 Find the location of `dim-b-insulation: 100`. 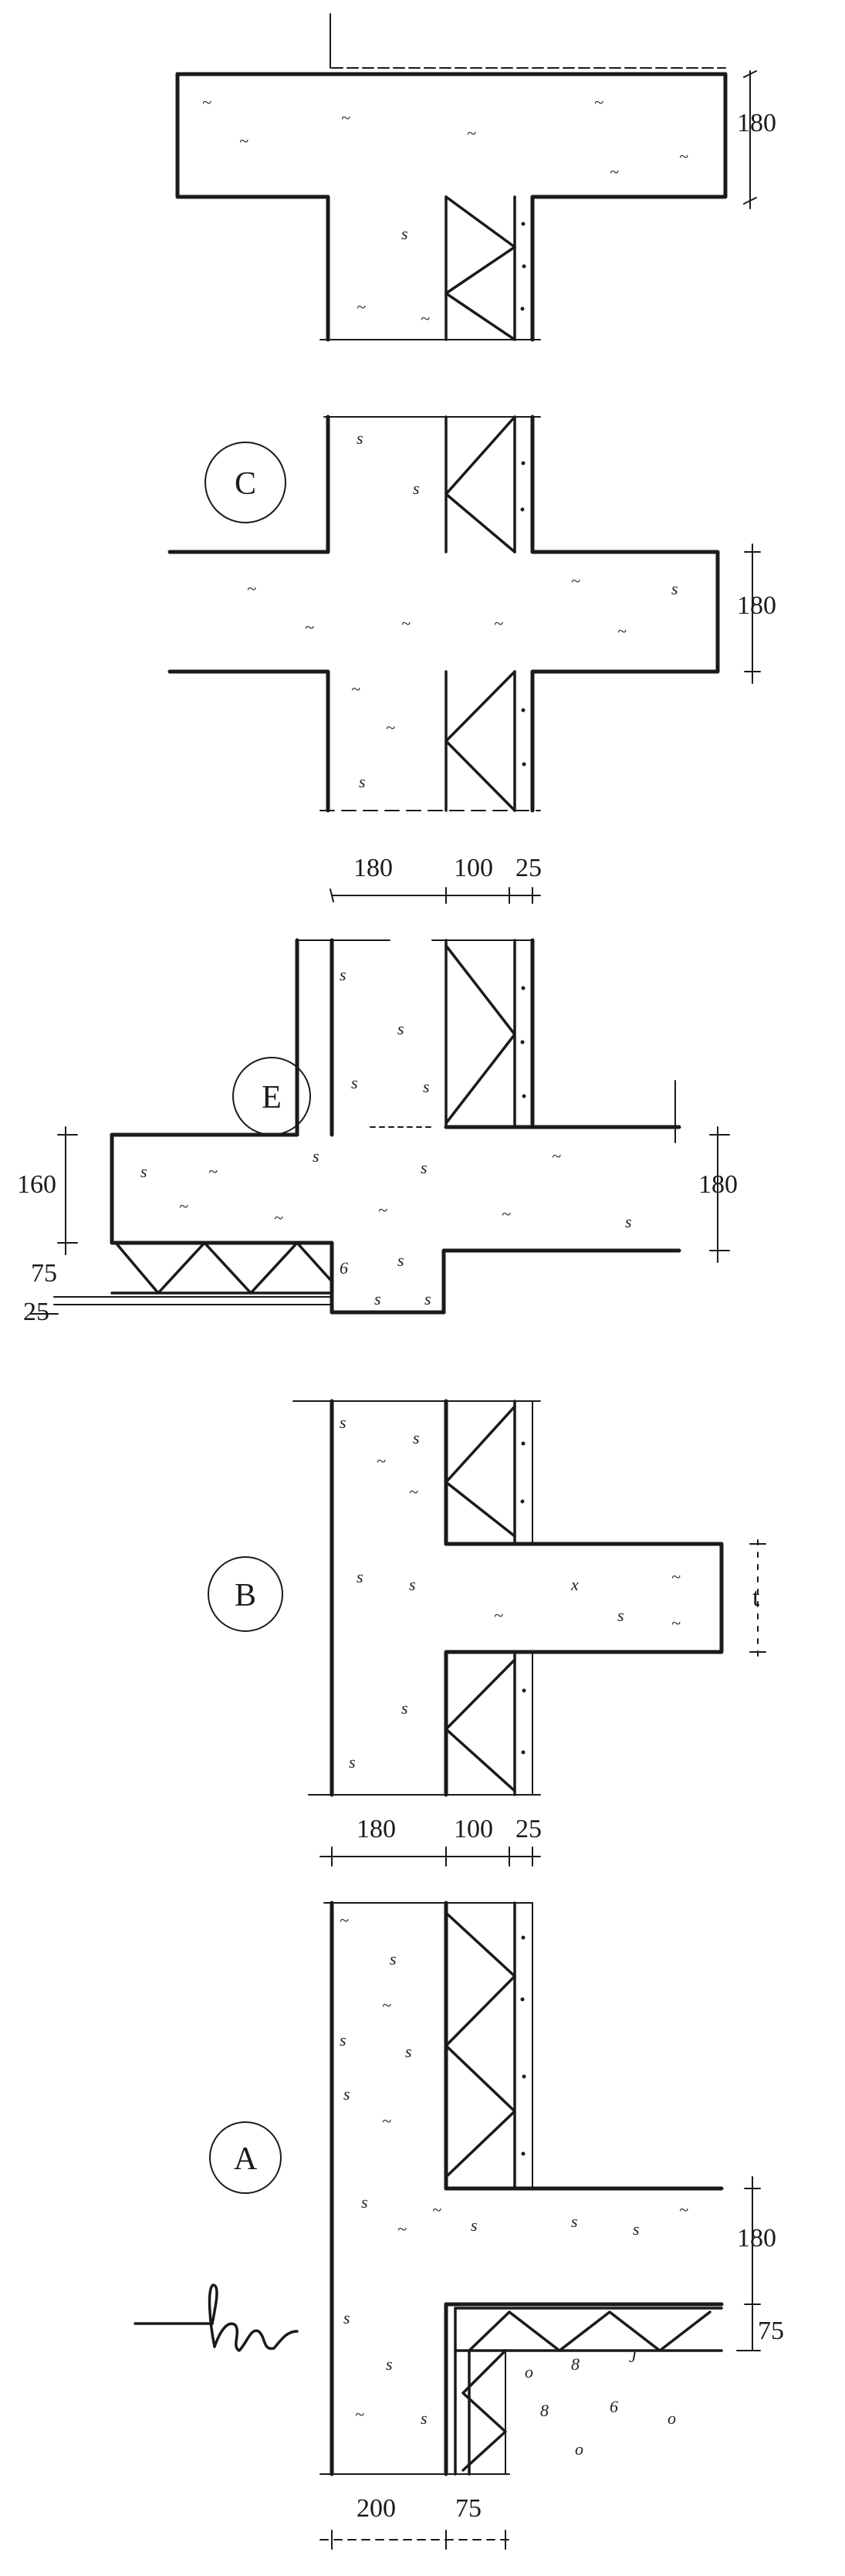

dim-b-insulation: 100 is located at coordinates (473, 1829).